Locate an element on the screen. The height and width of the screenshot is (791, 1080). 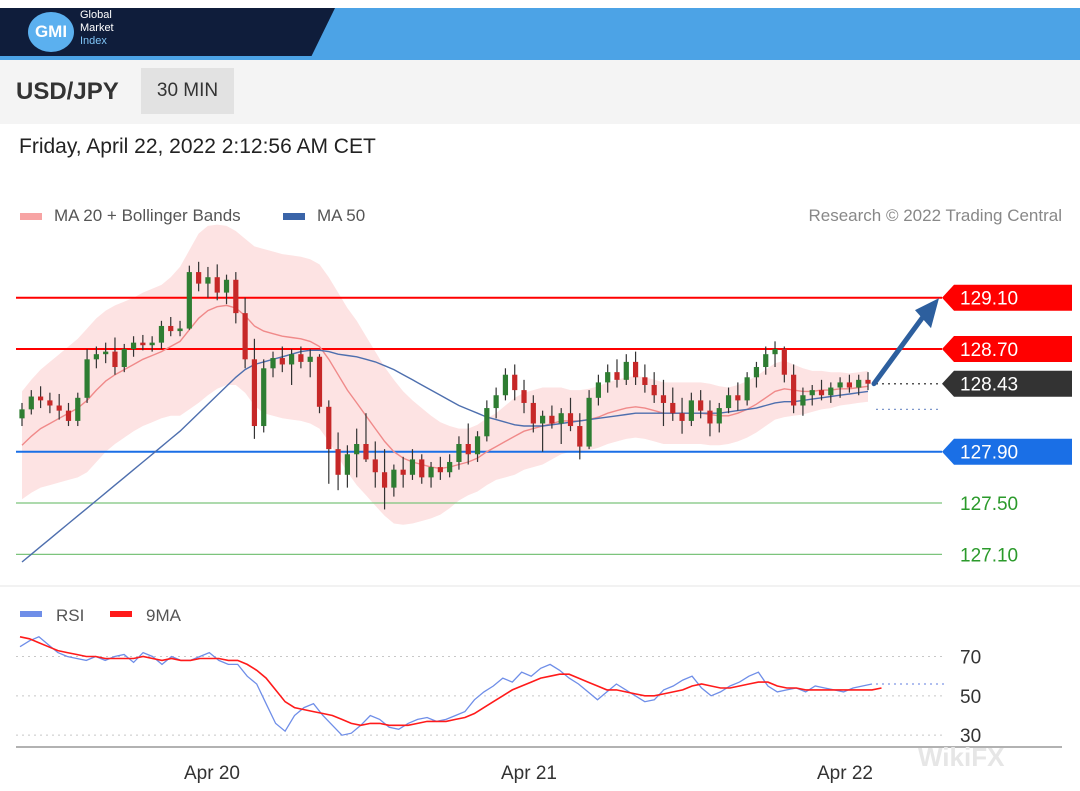
level-label-2: 128.43 is located at coordinates (989, 385).